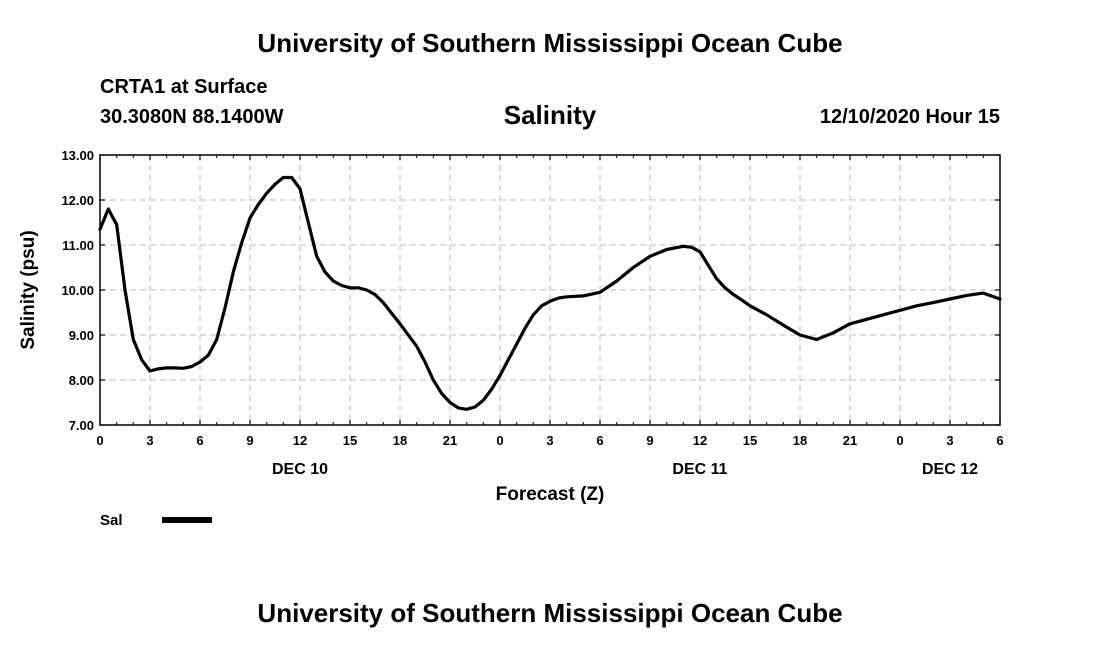 This screenshot has height=650, width=1100. I want to click on forecast-datetime: 12/10/2020 Hour 15, so click(909, 117).